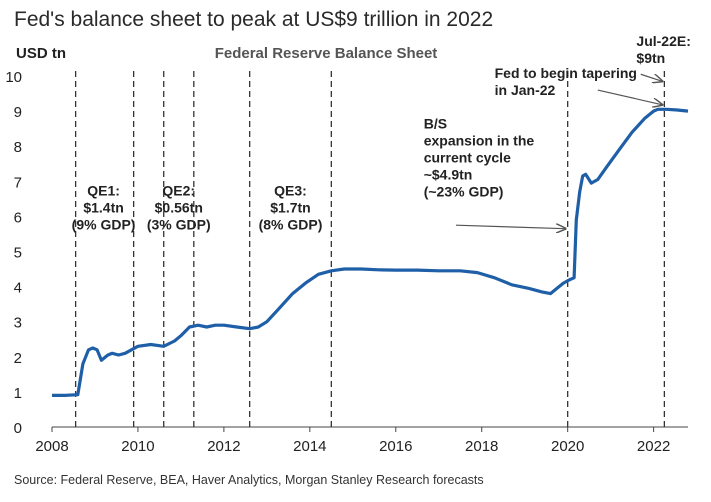 The image size is (711, 502). What do you see at coordinates (18, 253) in the screenshot?
I see `y-tick-label: 5` at bounding box center [18, 253].